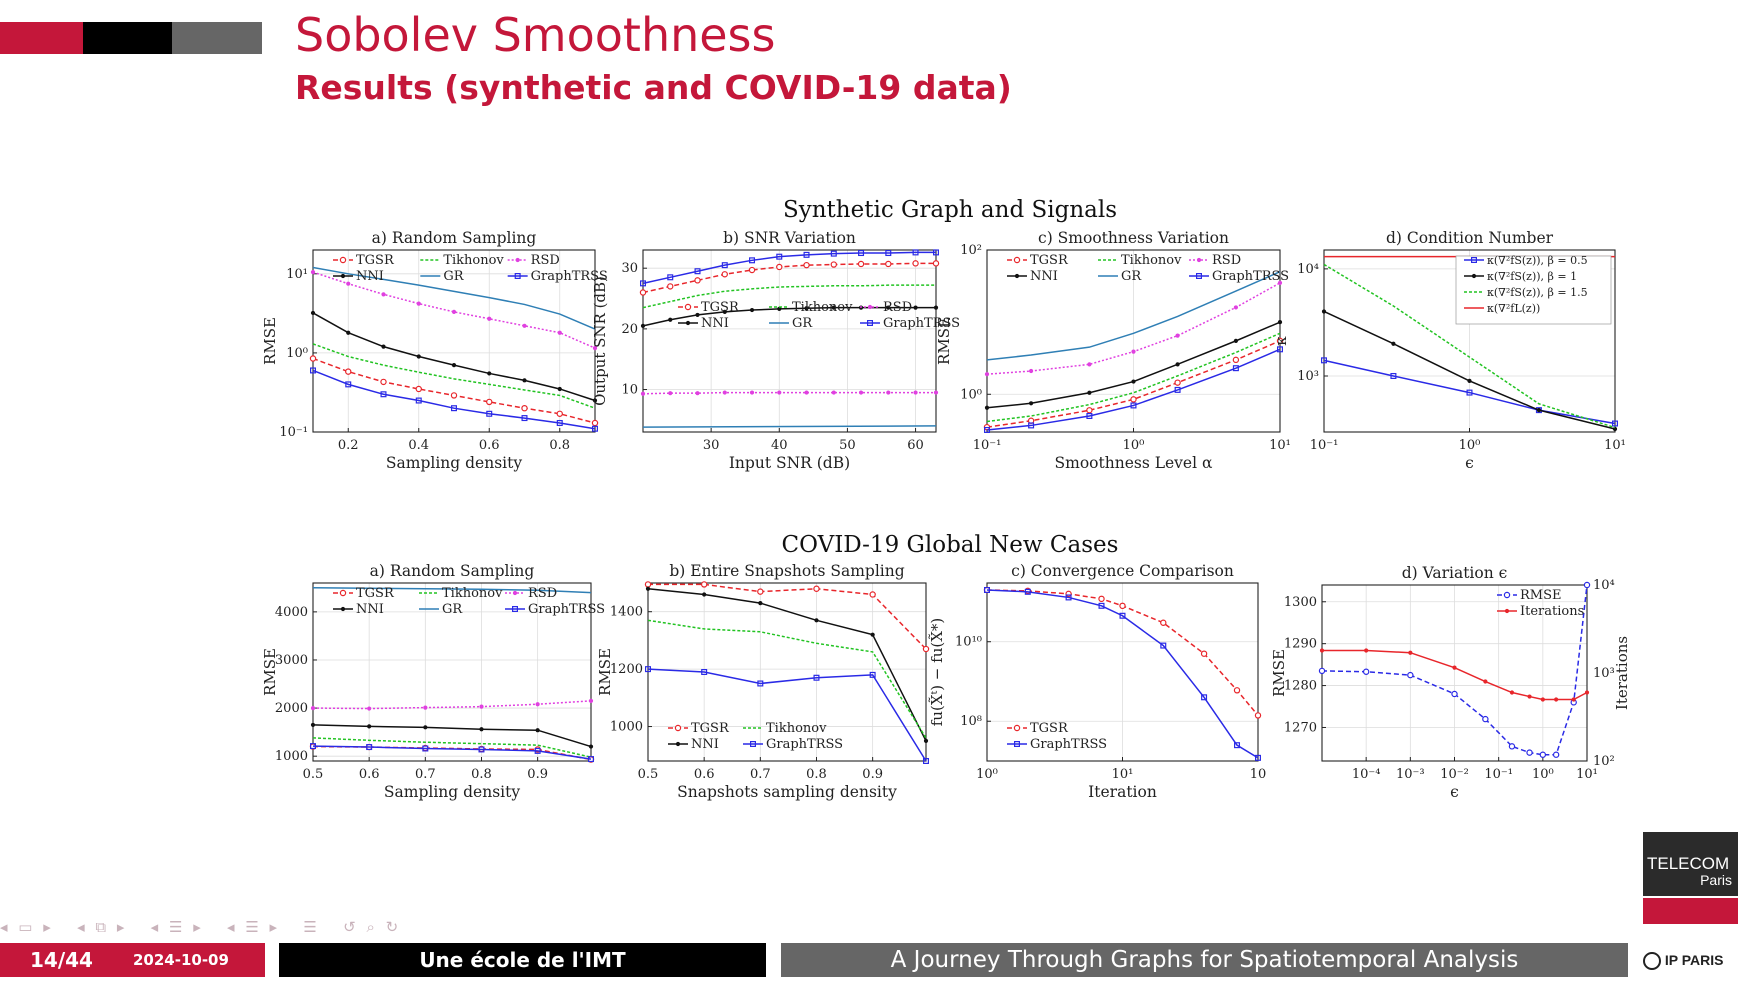 The image size is (1754, 992). Describe the element at coordinates (1393, 375) in the screenshot. I see `s_d-series--fs-z-0-5-point` at that location.